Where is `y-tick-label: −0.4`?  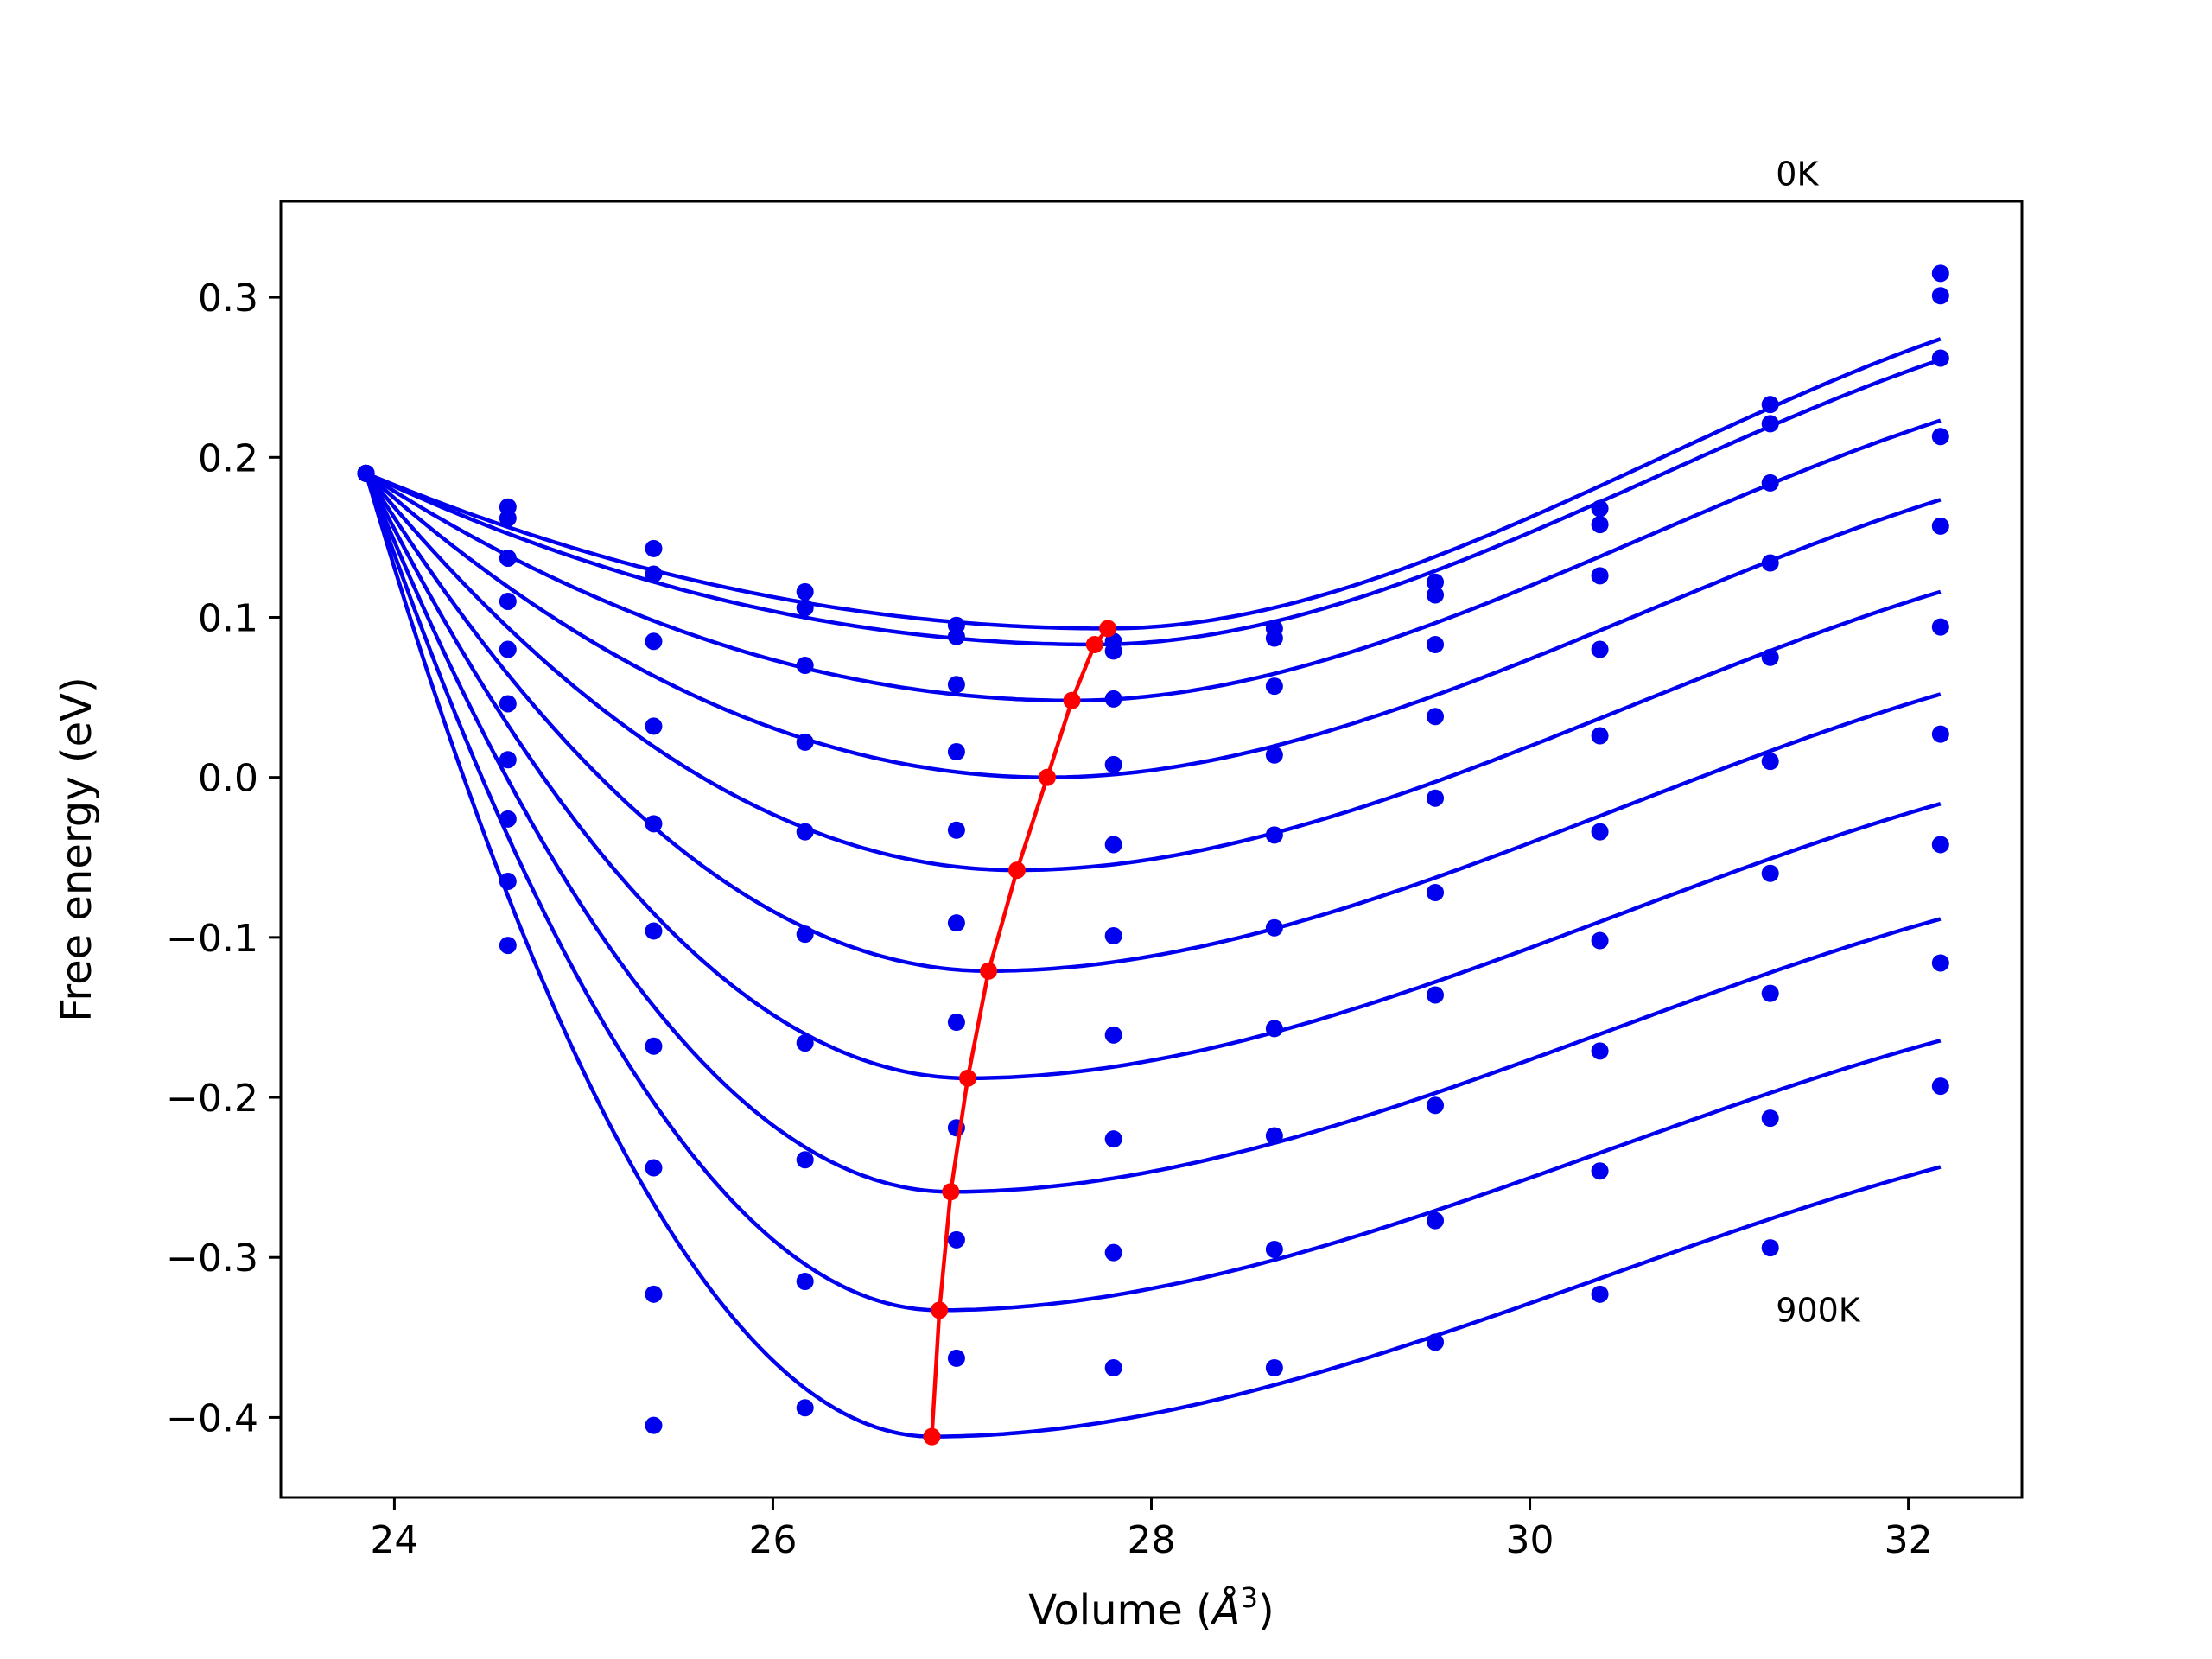 y-tick-label: −0.4 is located at coordinates (212, 1418).